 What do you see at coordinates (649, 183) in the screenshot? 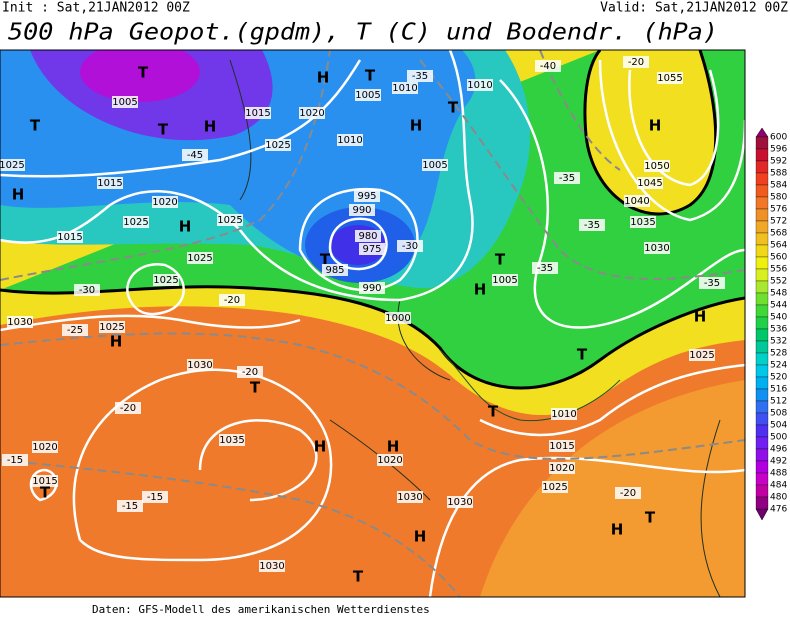
I see `contour-label: 1045` at bounding box center [649, 183].